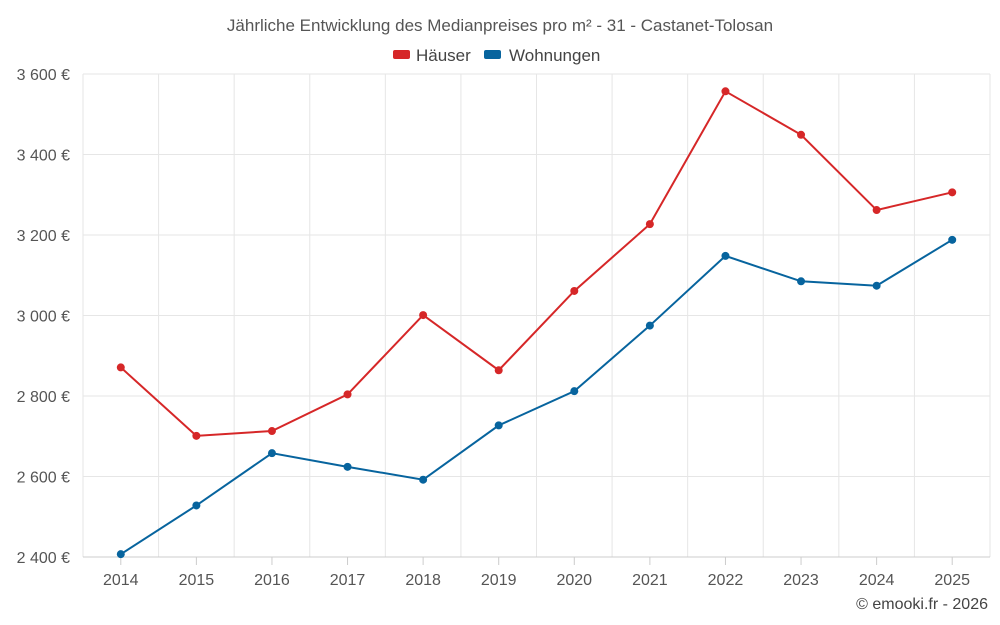  I want to click on y-tick-label: 2 600 €, so click(43, 478).